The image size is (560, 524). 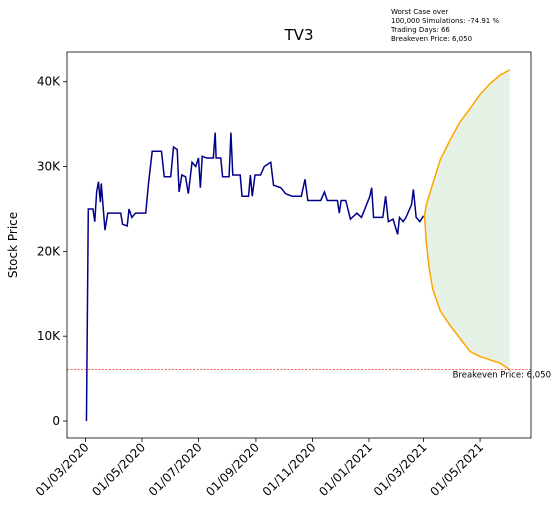 What do you see at coordinates (232, 469) in the screenshot?
I see `x-tick-label: 01/09/2020` at bounding box center [232, 469].